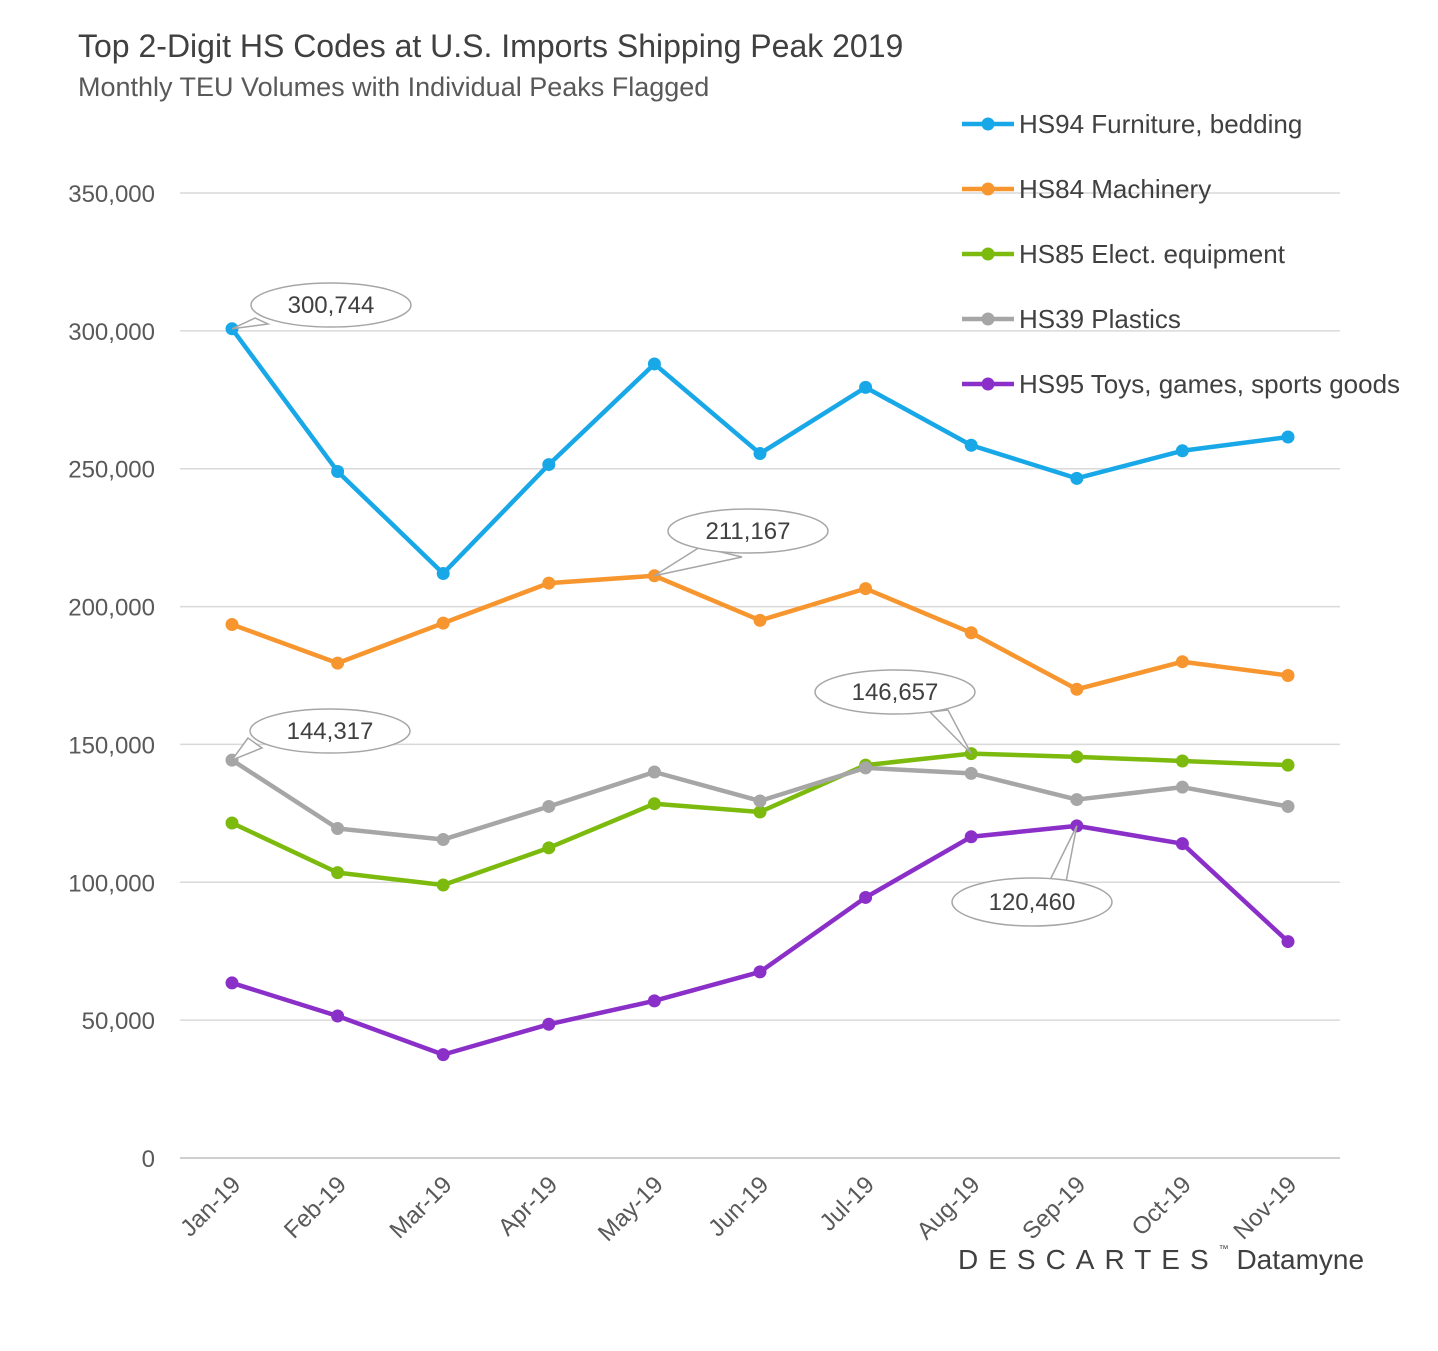  What do you see at coordinates (1265, 1208) in the screenshot?
I see `x-tick-label: Nov-19` at bounding box center [1265, 1208].